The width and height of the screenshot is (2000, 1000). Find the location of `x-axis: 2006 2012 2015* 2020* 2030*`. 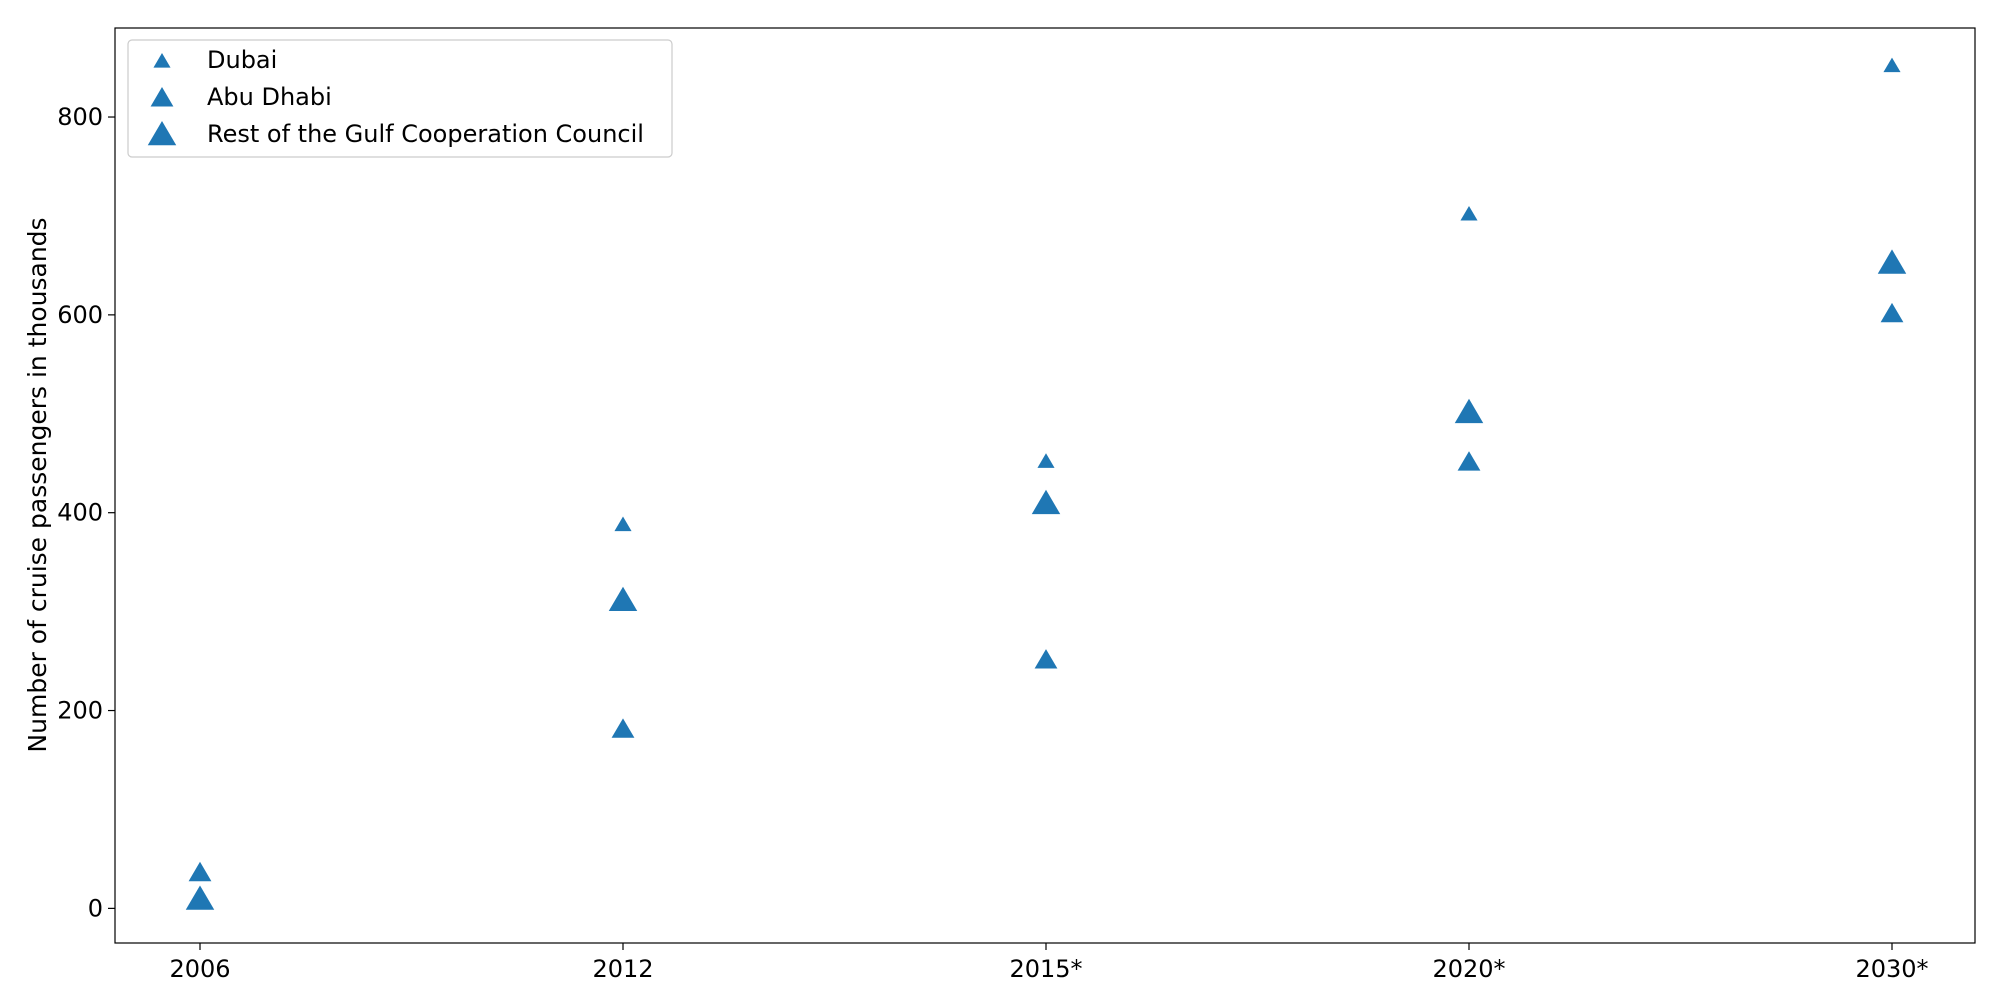

x-axis: 2006 2012 2015* 2020* 2030* is located at coordinates (1049, 963).